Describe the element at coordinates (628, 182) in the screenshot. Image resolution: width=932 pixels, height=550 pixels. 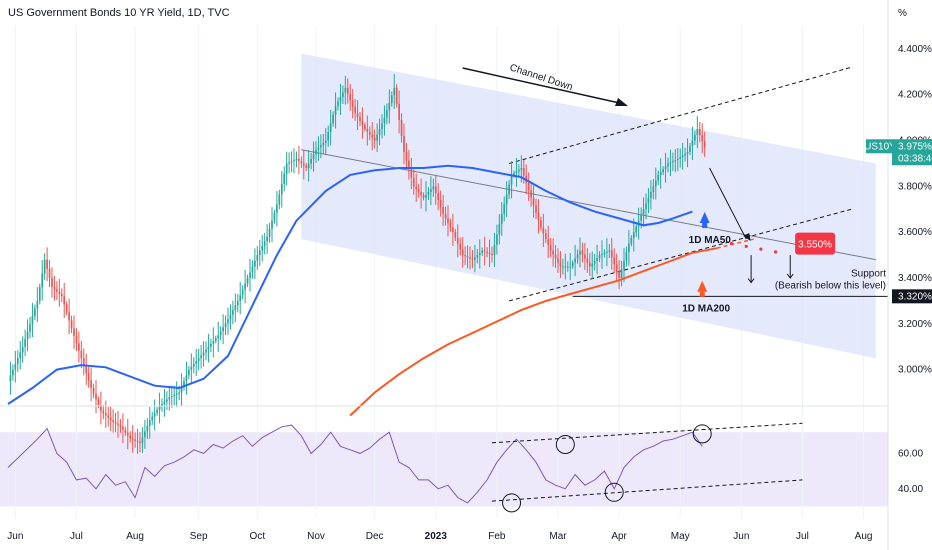
I see `annotations` at that location.